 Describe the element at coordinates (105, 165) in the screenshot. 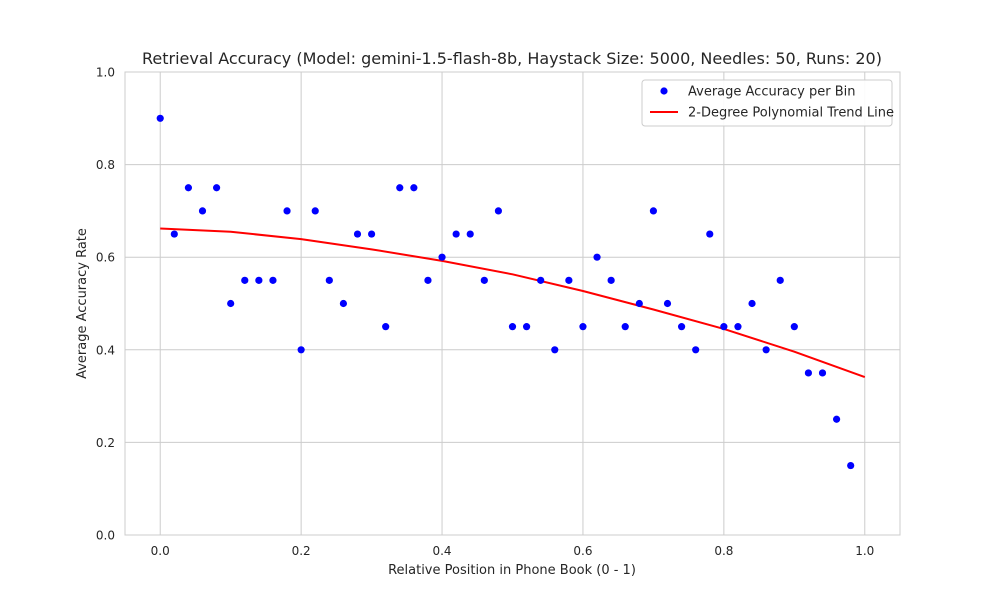

I see `y-tick-label: 0.8` at that location.